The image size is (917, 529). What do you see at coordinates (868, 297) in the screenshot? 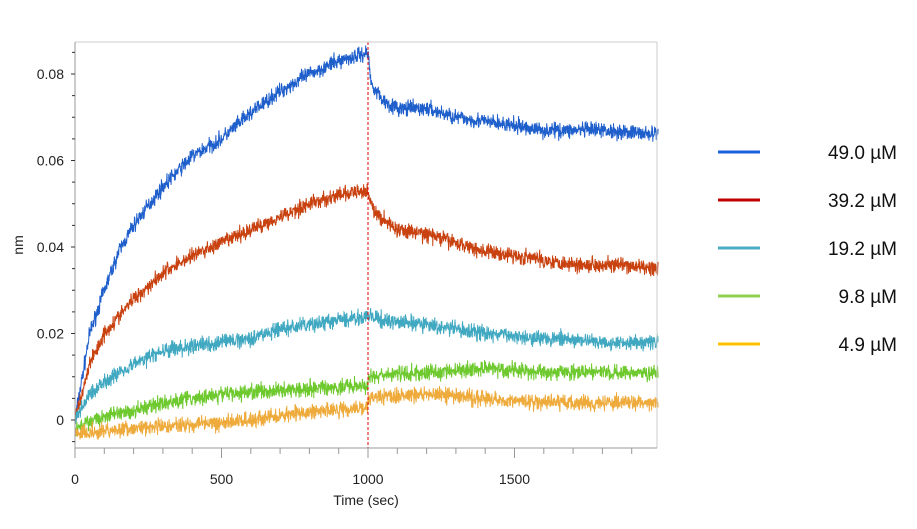
I see `legend-label: 9.8 µM` at bounding box center [868, 297].